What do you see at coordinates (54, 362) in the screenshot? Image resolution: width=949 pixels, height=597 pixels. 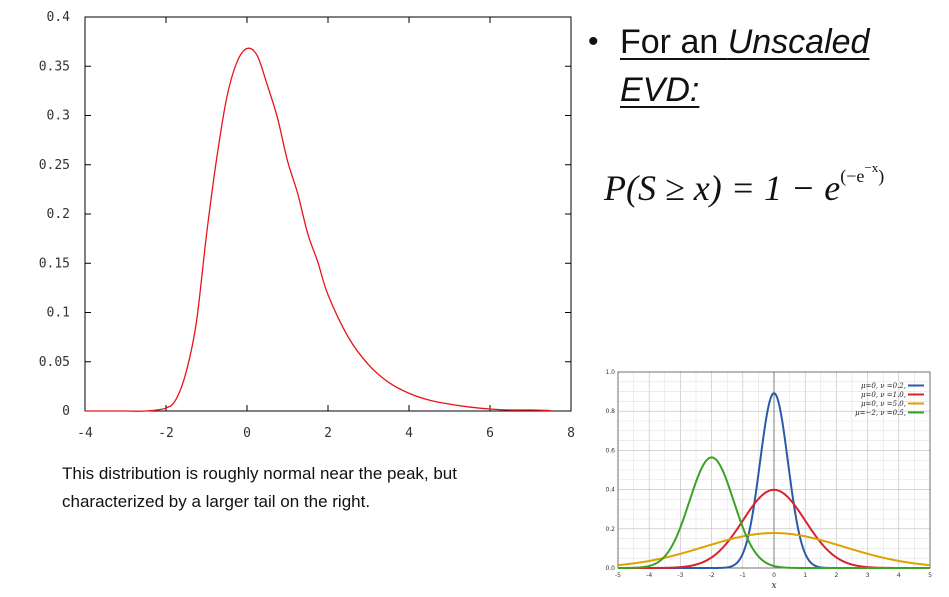 I see `y-tick-label: 0.05` at bounding box center [54, 362].